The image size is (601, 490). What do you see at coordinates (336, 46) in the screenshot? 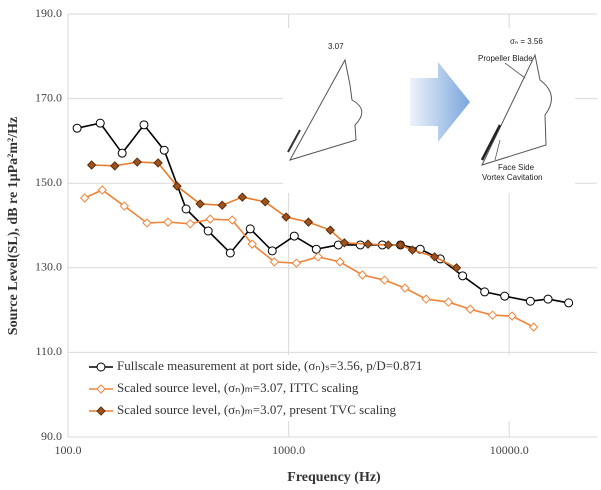
I see `inset-label: 3.07` at bounding box center [336, 46].